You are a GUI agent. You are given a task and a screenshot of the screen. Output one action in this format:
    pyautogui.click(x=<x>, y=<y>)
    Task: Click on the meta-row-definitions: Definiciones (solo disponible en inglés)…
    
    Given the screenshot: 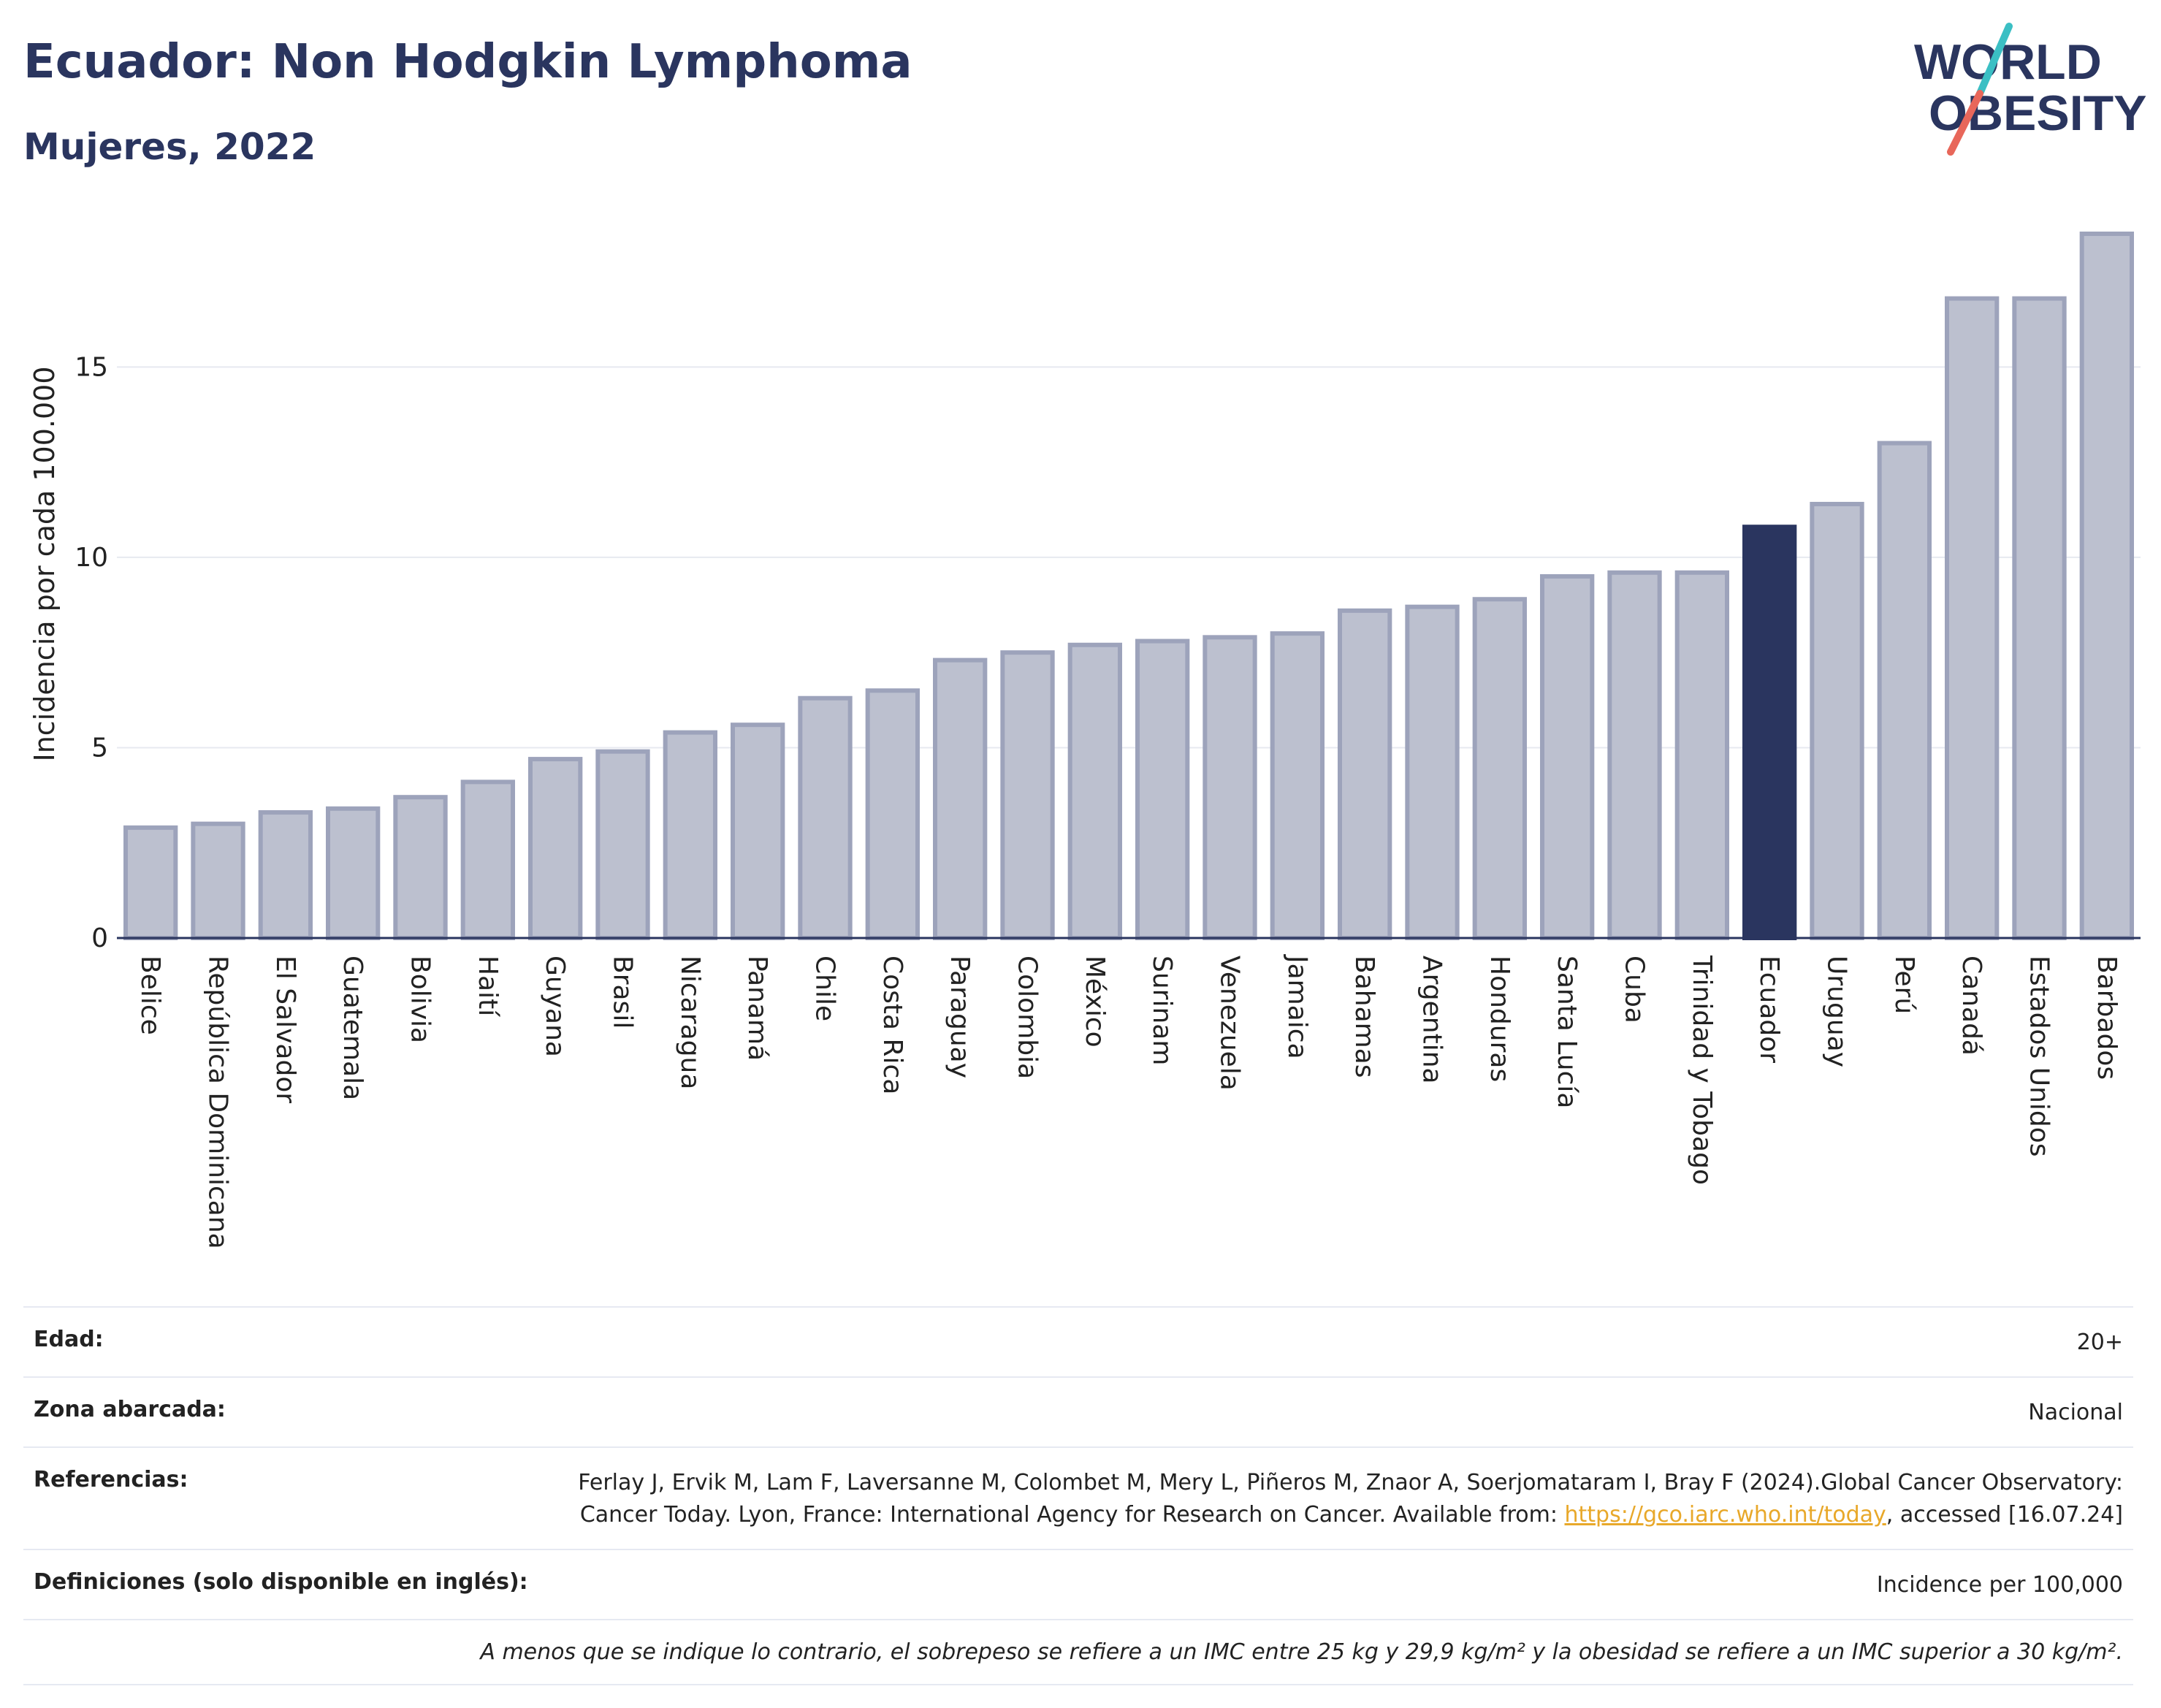 What is the action you would take?
    pyautogui.click(x=1078, y=1584)
    